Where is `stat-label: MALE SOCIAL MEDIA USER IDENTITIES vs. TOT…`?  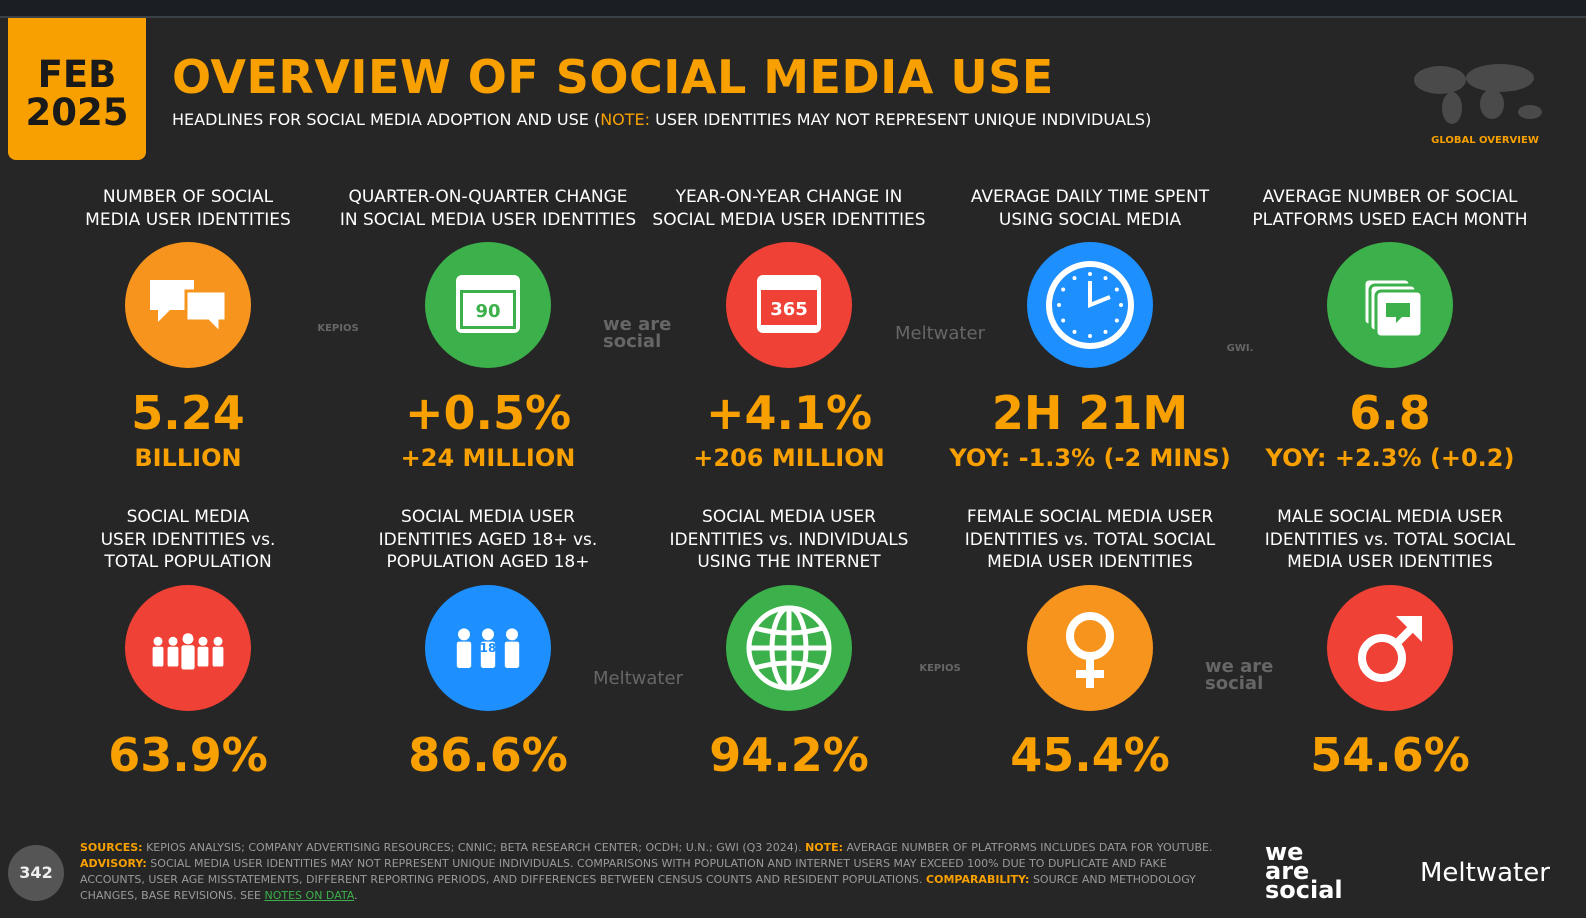 stat-label: MALE SOCIAL MEDIA USER IDENTITIES vs. TOT… is located at coordinates (1390, 540).